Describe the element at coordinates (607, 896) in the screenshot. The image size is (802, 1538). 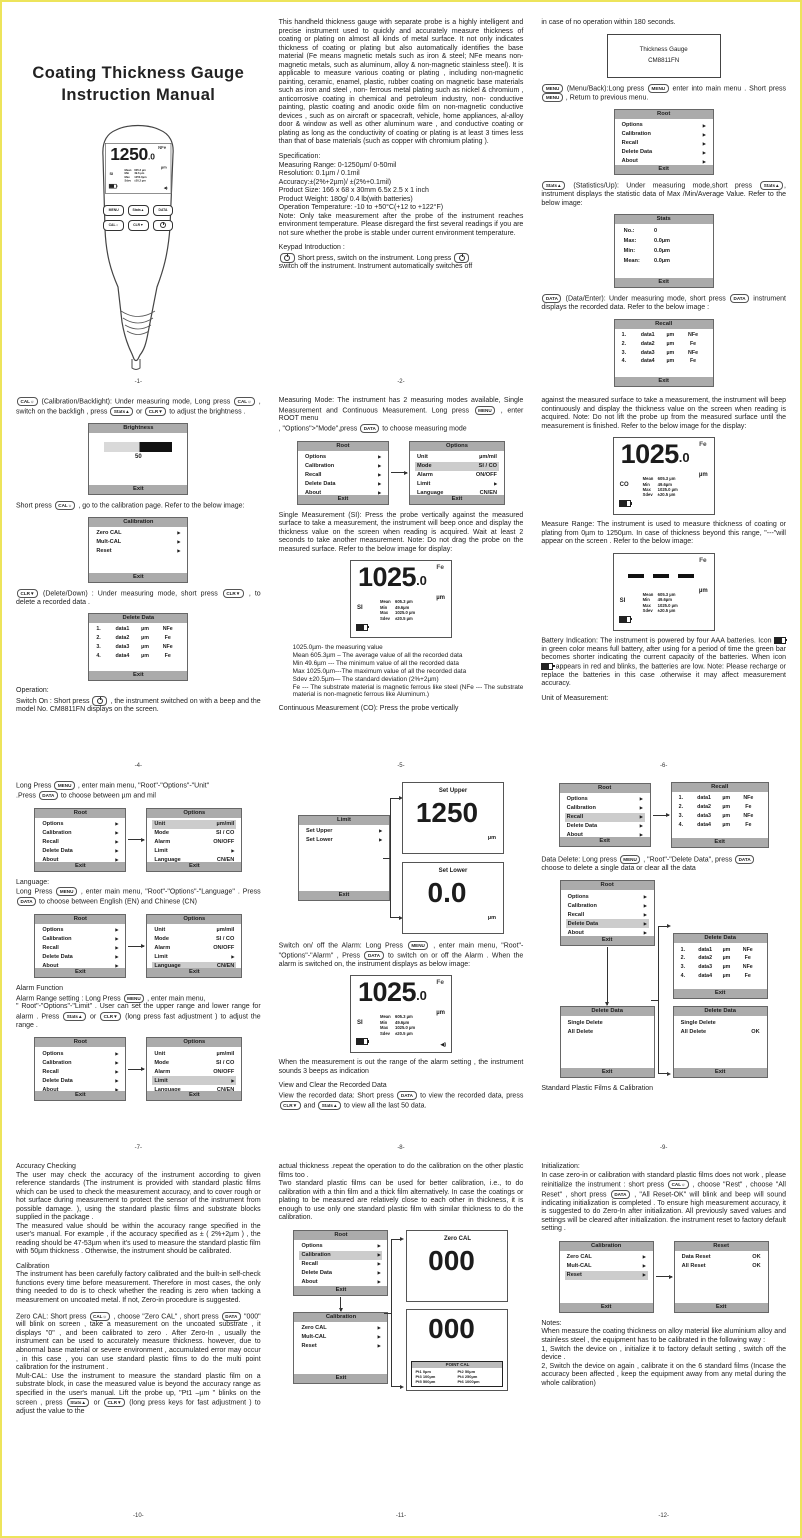
I see `menu-item: Options ▶` at that location.